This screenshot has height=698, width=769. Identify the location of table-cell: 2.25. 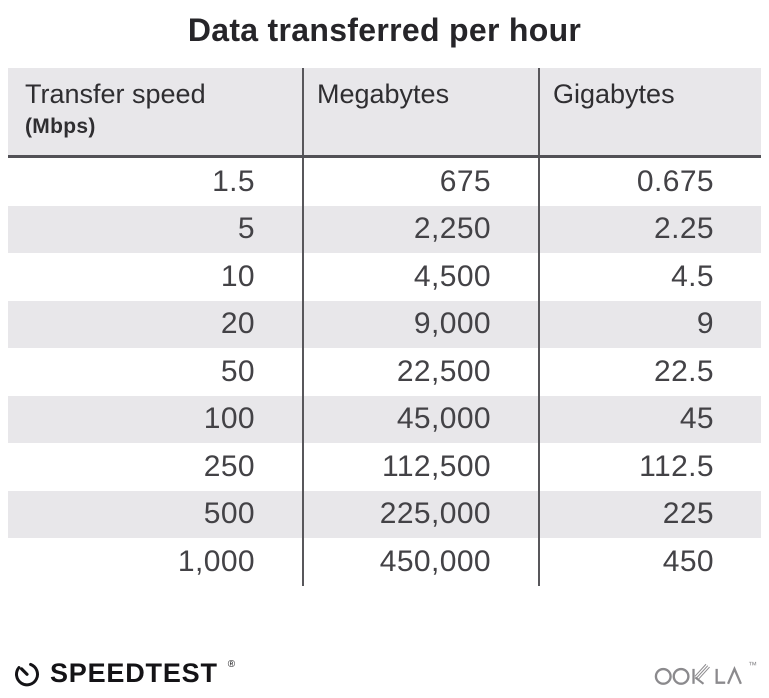
(649, 229).